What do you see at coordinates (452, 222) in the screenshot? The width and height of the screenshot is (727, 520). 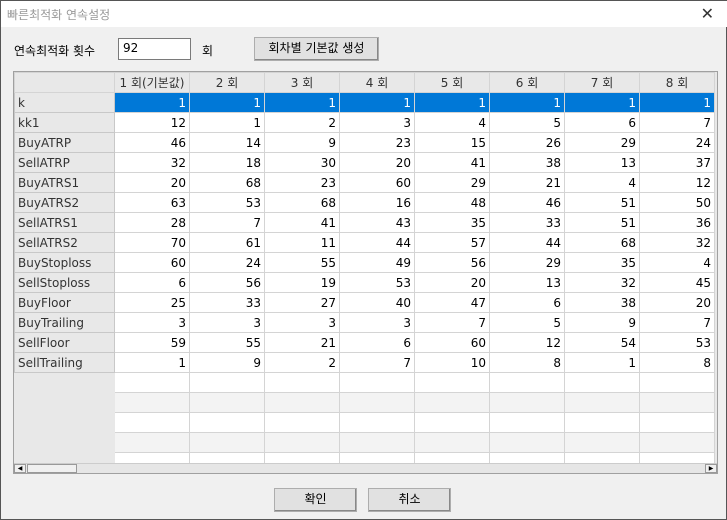 I see `cell: 35` at bounding box center [452, 222].